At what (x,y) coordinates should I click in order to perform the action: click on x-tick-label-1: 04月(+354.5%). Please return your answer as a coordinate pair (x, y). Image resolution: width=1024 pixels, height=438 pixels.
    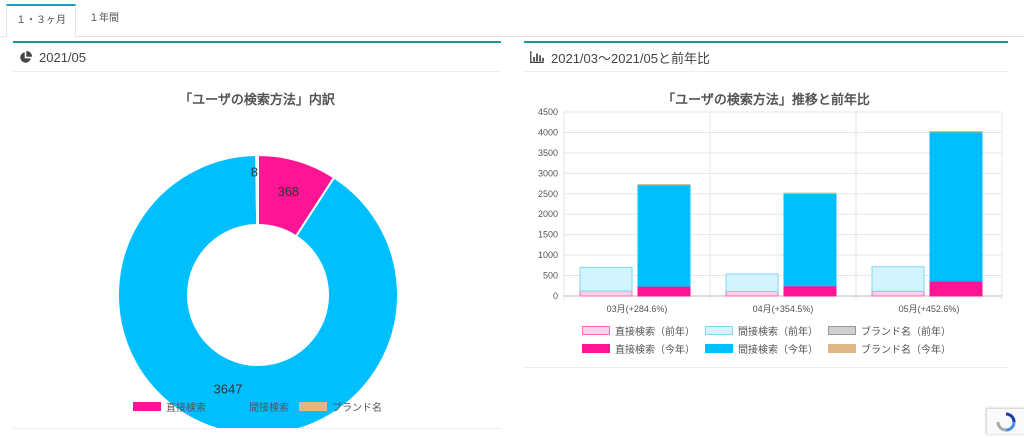
    Looking at the image, I should click on (783, 309).